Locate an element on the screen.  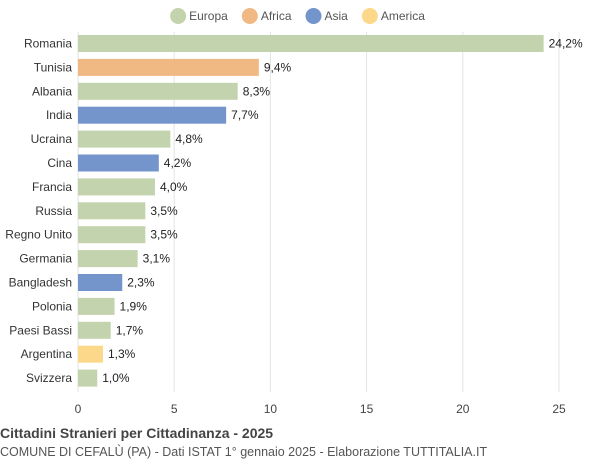
bar-polonia is located at coordinates (96, 306).